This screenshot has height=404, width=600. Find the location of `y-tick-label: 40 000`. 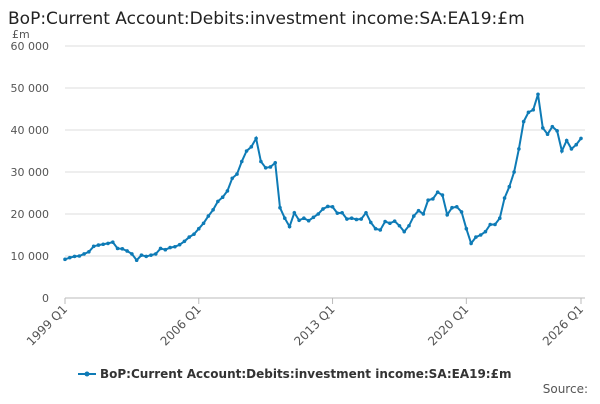

y-tick-label: 40 000 is located at coordinates (30, 130).